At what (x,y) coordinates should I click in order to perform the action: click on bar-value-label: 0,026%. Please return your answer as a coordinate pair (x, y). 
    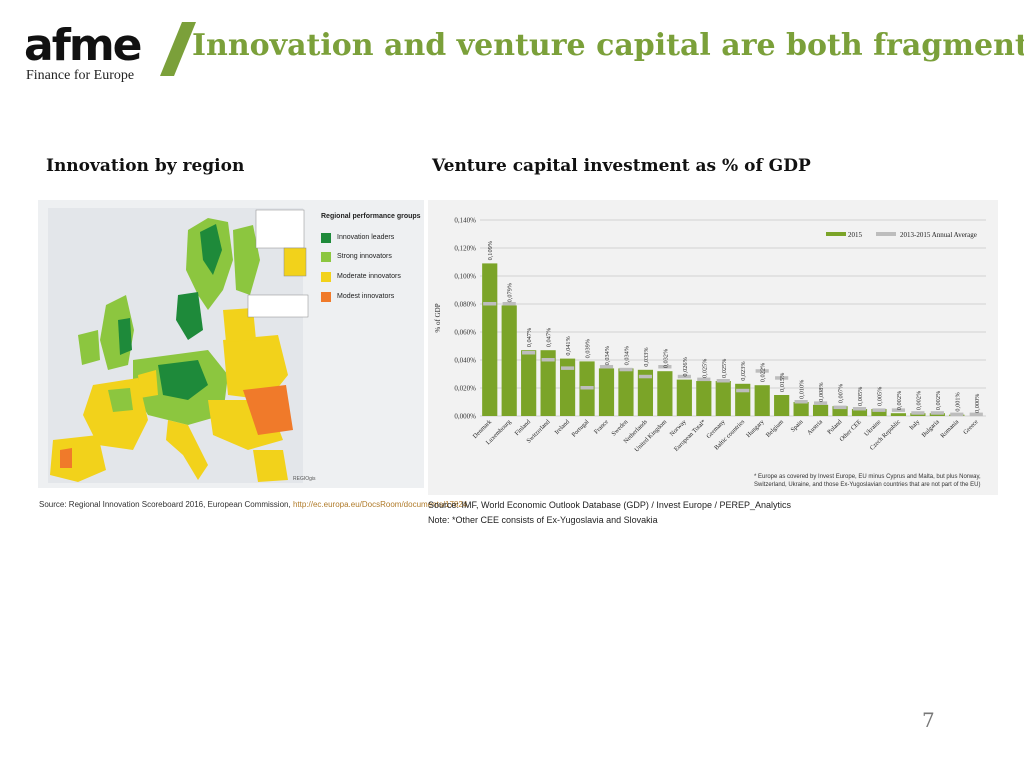
    Looking at the image, I should click on (685, 366).